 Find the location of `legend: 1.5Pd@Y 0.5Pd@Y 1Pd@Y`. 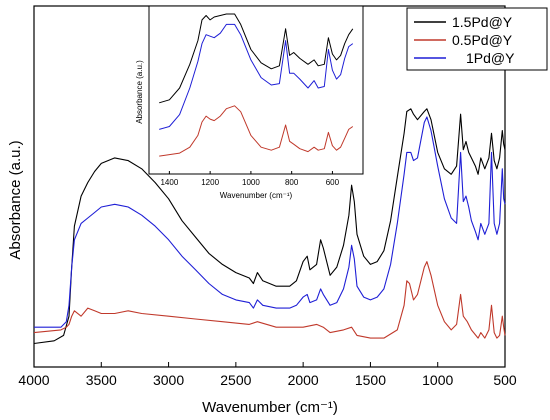

legend: 1.5Pd@Y 0.5Pd@Y 1Pd@Y is located at coordinates (477, 39).